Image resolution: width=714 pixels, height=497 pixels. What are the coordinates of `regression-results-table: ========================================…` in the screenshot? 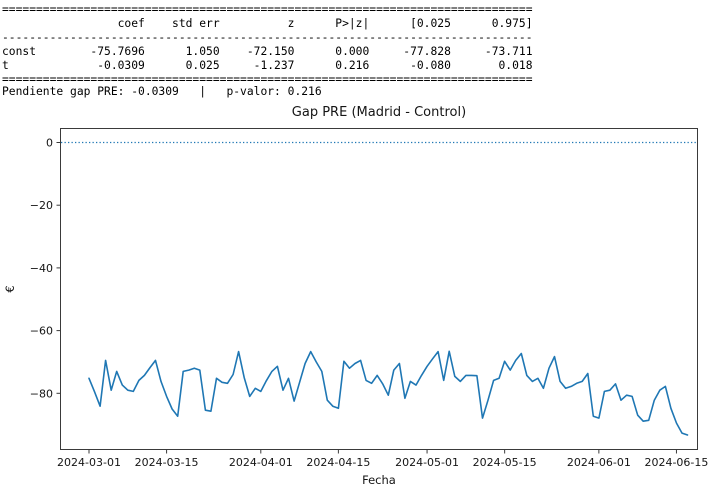 It's located at (267, 44).